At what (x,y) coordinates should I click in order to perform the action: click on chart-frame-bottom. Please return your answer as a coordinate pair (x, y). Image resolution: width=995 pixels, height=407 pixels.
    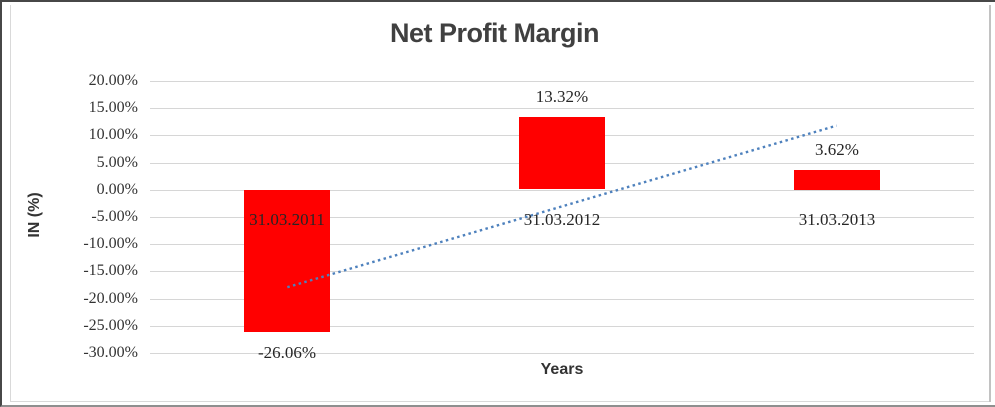
    Looking at the image, I should click on (500, 401).